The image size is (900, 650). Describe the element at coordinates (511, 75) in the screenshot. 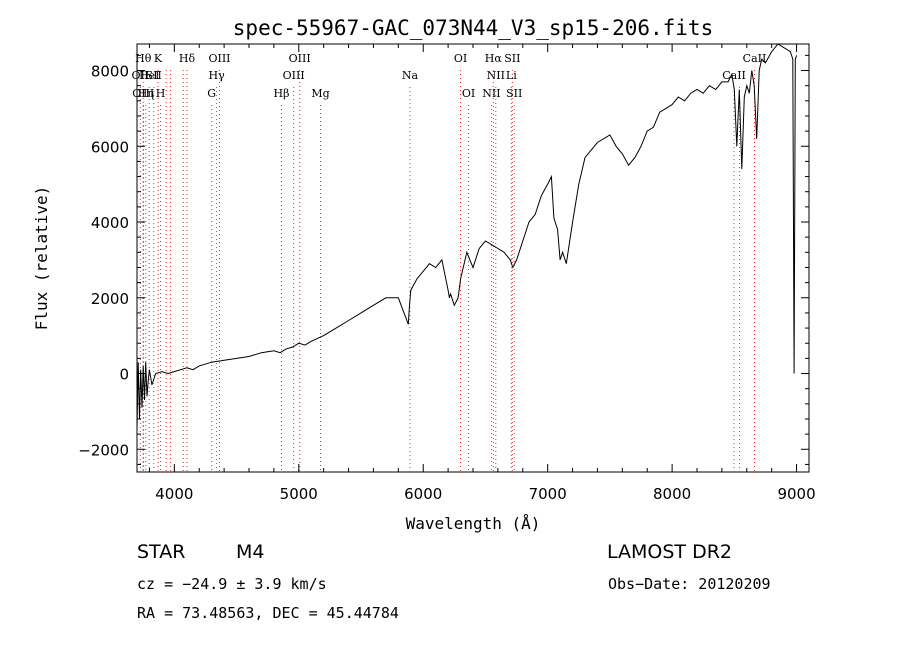

I see `spectral-line-label: Li` at that location.